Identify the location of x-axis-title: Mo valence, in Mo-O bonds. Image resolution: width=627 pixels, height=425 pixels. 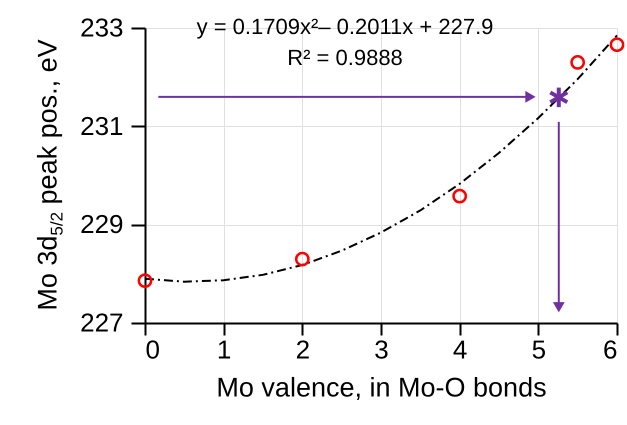
(381, 387).